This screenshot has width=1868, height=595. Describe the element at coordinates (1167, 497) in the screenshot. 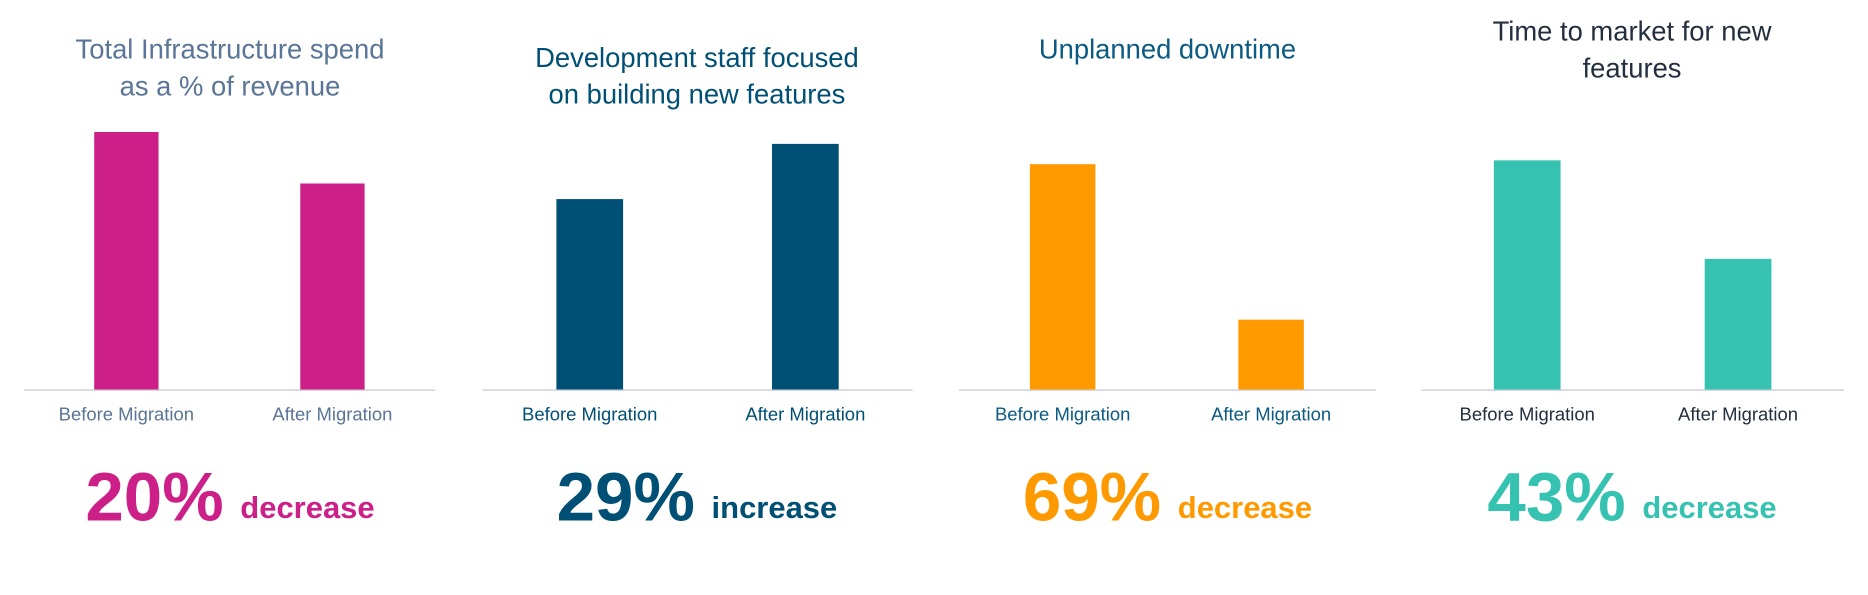

I see `change-summary: 69% decrease` at that location.